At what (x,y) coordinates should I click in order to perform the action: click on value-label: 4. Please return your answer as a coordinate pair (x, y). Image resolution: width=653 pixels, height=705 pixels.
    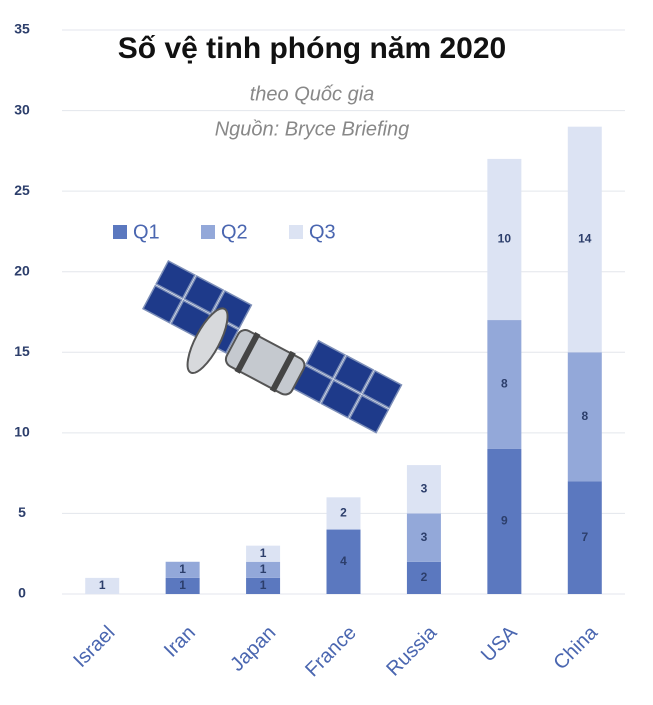
    Looking at the image, I should click on (343, 561).